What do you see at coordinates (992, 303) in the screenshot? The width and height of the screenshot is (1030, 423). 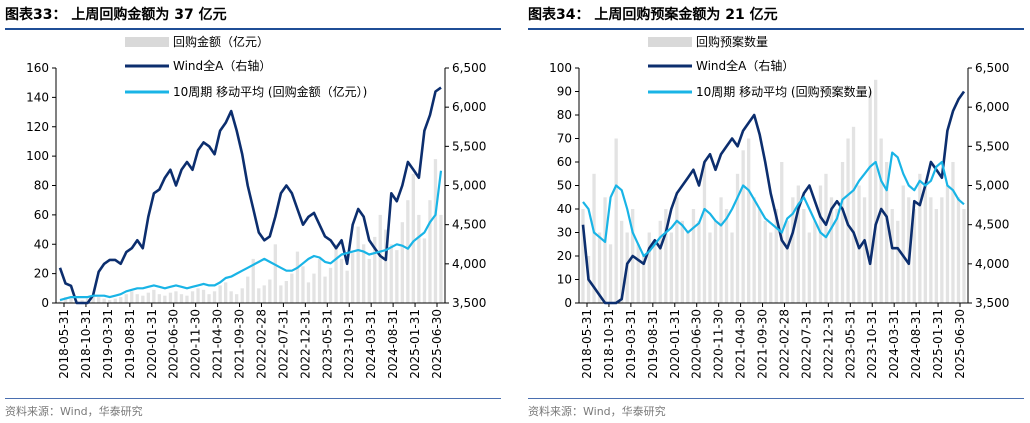 I see `y2-tick-label: 3,500` at bounding box center [992, 303].